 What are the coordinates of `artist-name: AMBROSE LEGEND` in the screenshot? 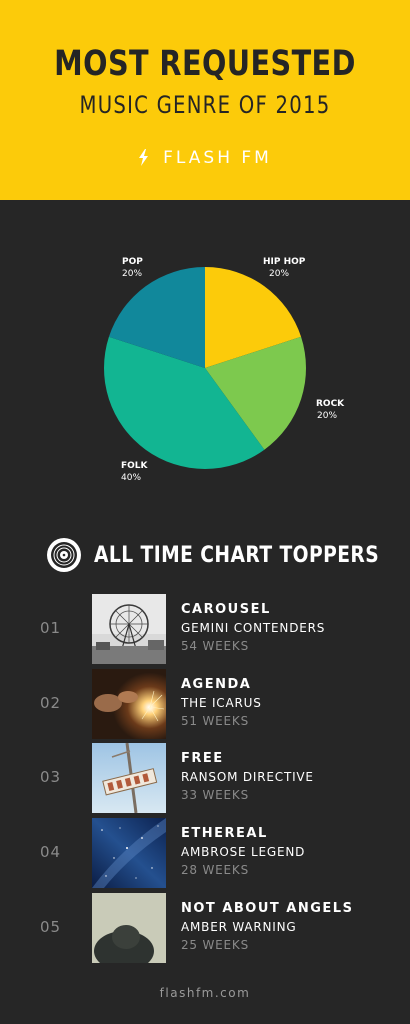 It's located at (243, 852).